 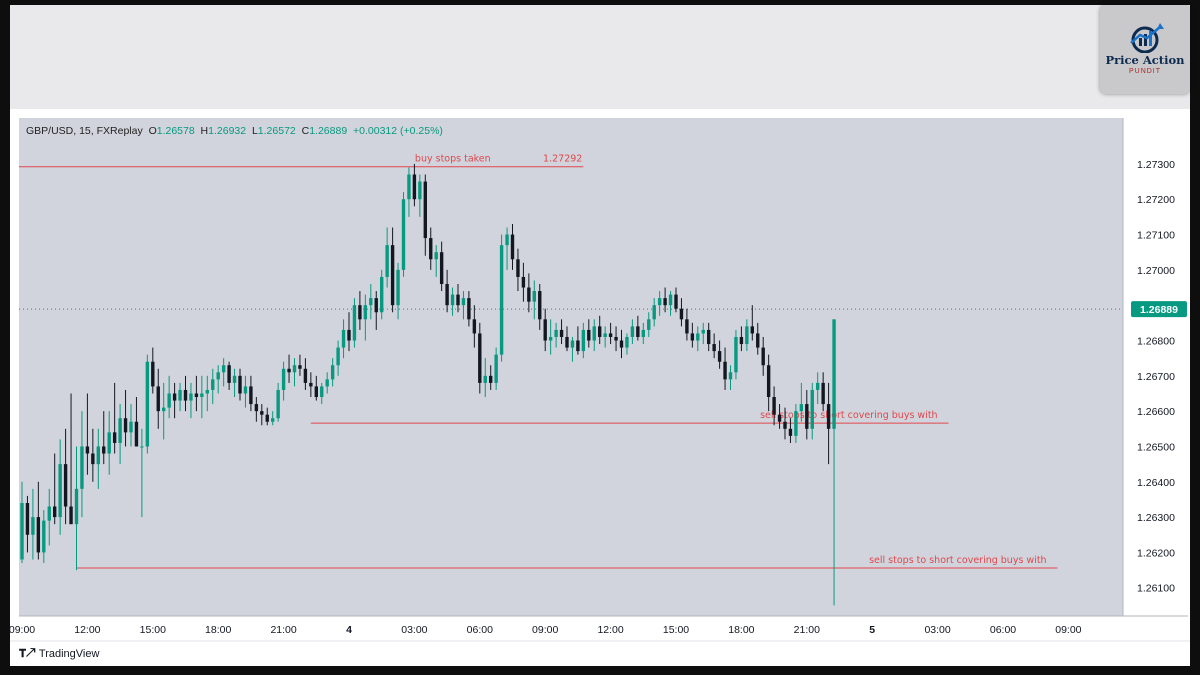 What do you see at coordinates (1156, 377) in the screenshot?
I see `y-tick-label: 1.26700` at bounding box center [1156, 377].